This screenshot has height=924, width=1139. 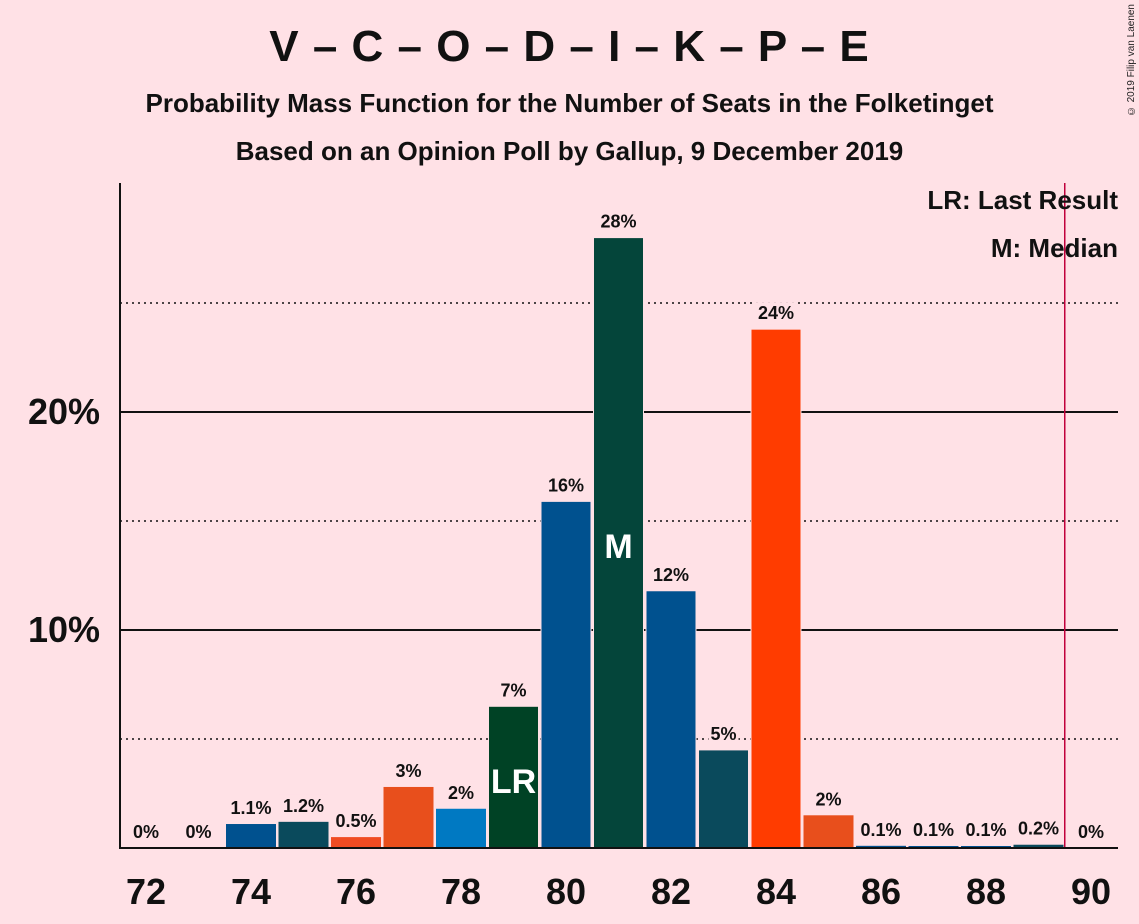 I want to click on value-label: 5%, so click(x=723, y=734).